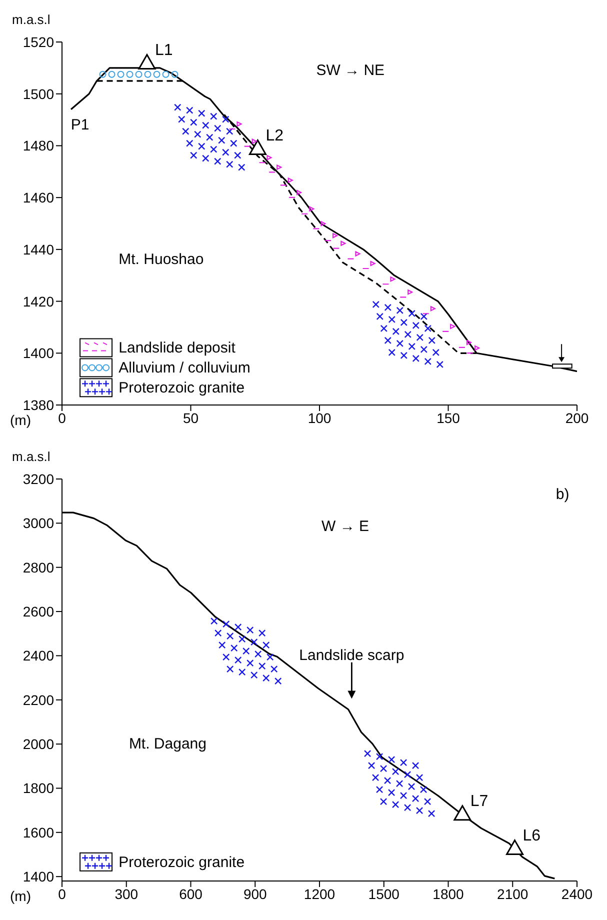  What do you see at coordinates (345, 527) in the screenshot?
I see `annotation: W → E` at bounding box center [345, 527].